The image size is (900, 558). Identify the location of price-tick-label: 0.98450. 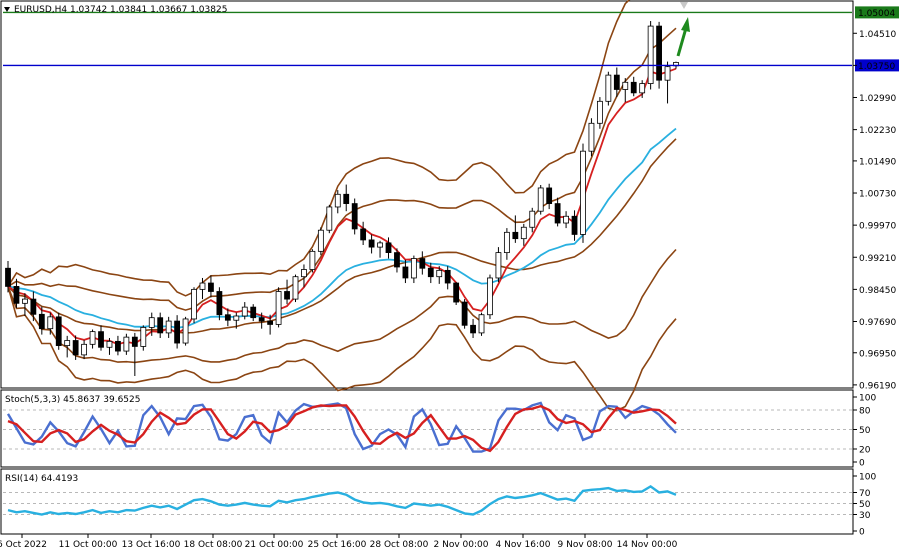
(877, 291).